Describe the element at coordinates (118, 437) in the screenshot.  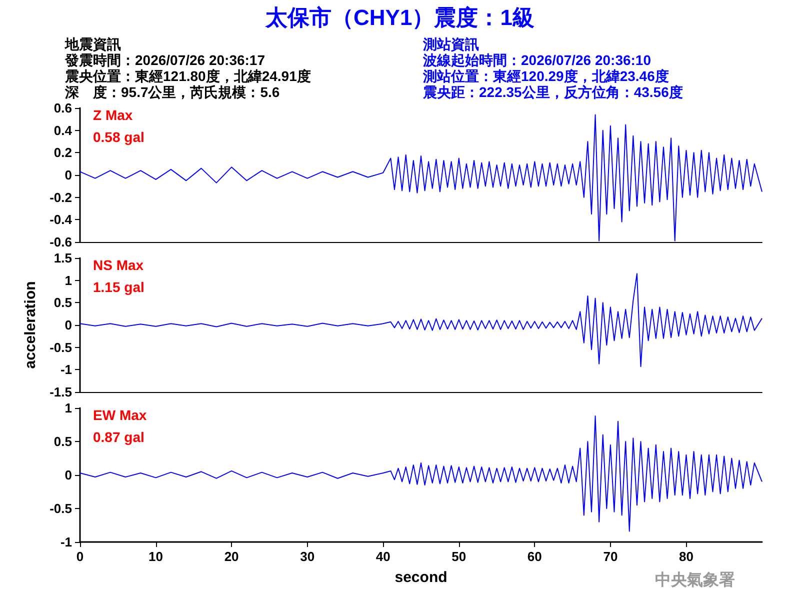
I see `annotation: 0.87 gal` at that location.